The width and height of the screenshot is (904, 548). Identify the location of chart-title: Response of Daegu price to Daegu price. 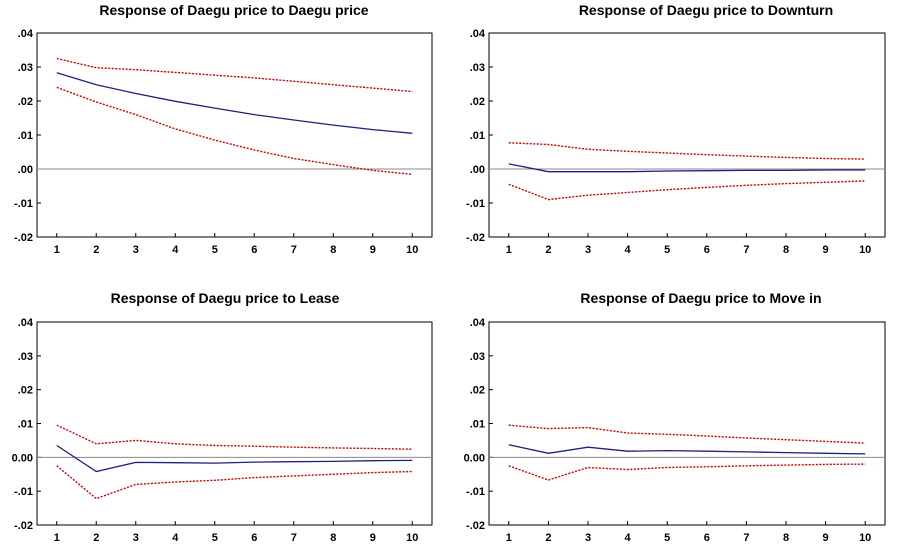
(233, 10).